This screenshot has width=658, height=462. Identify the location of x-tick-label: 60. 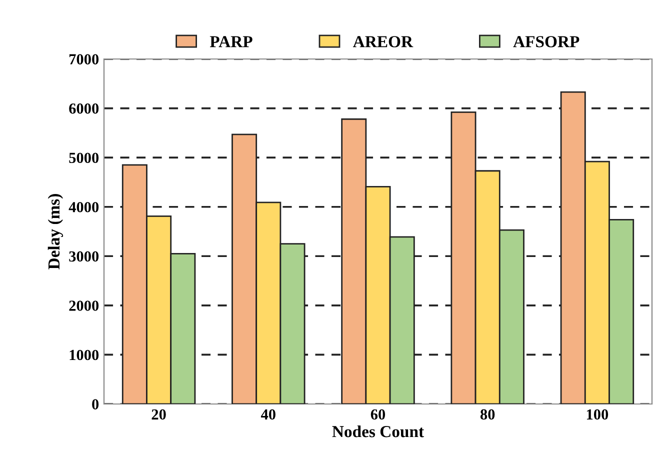
(378, 414).